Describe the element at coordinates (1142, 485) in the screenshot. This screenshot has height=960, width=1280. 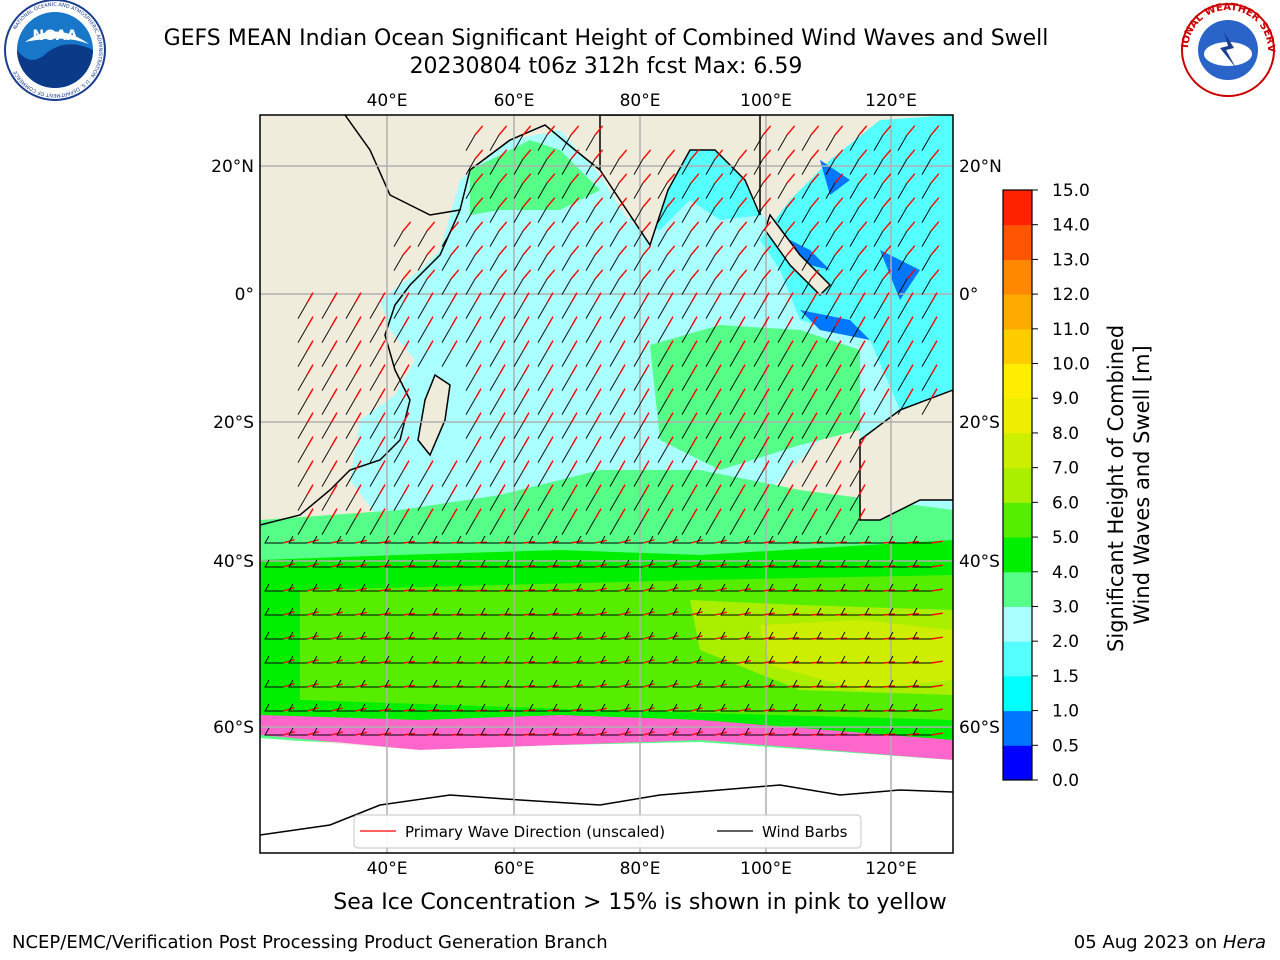
I see `colorbar-label-line2: Wind Waves and Swell [m]` at that location.